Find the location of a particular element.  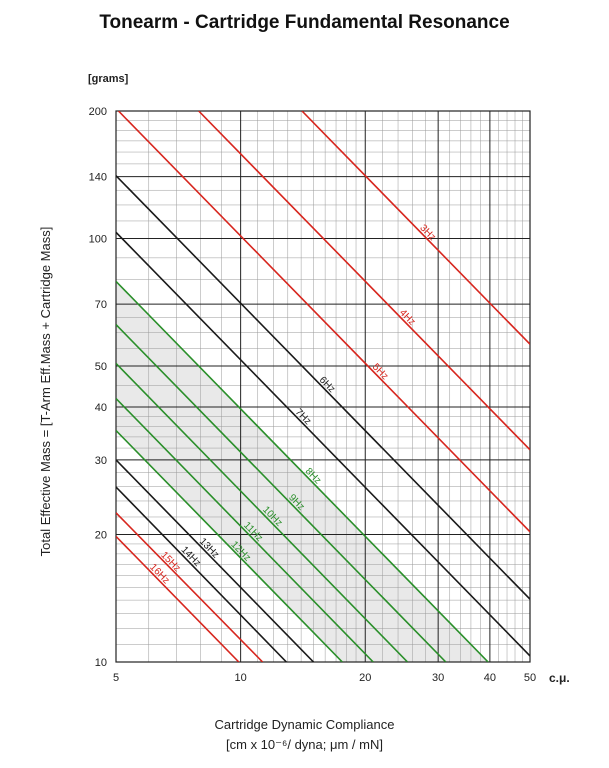

series-label-6hz: 6Hz is located at coordinates (327, 385).